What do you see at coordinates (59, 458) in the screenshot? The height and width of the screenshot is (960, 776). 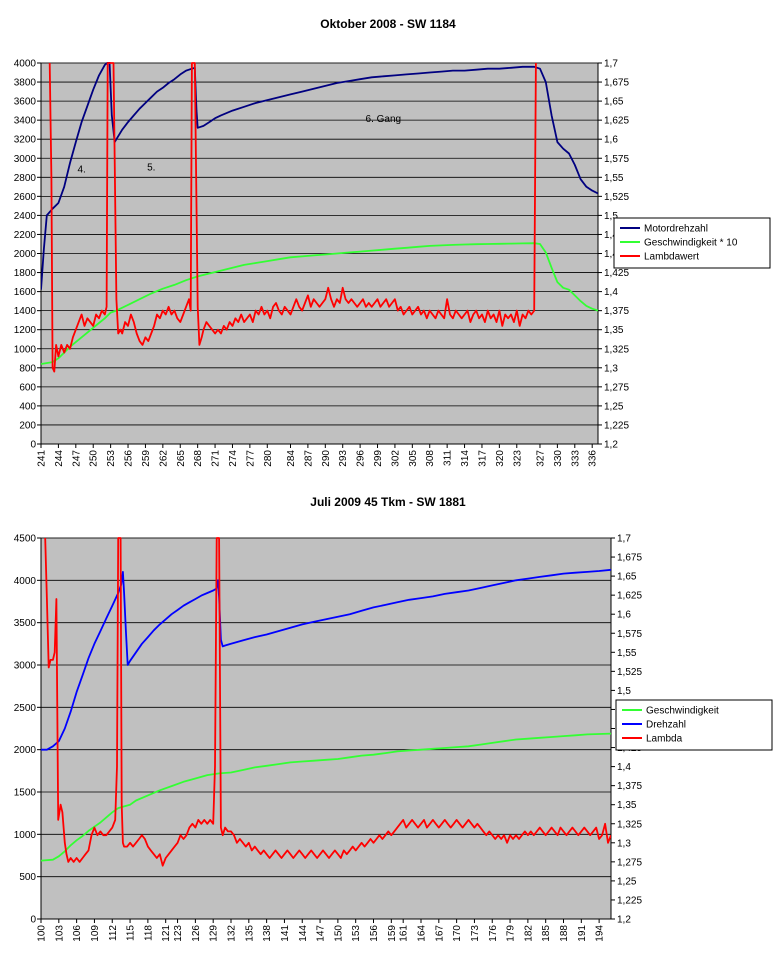 I see `x-tick-label: 244` at bounding box center [59, 458].